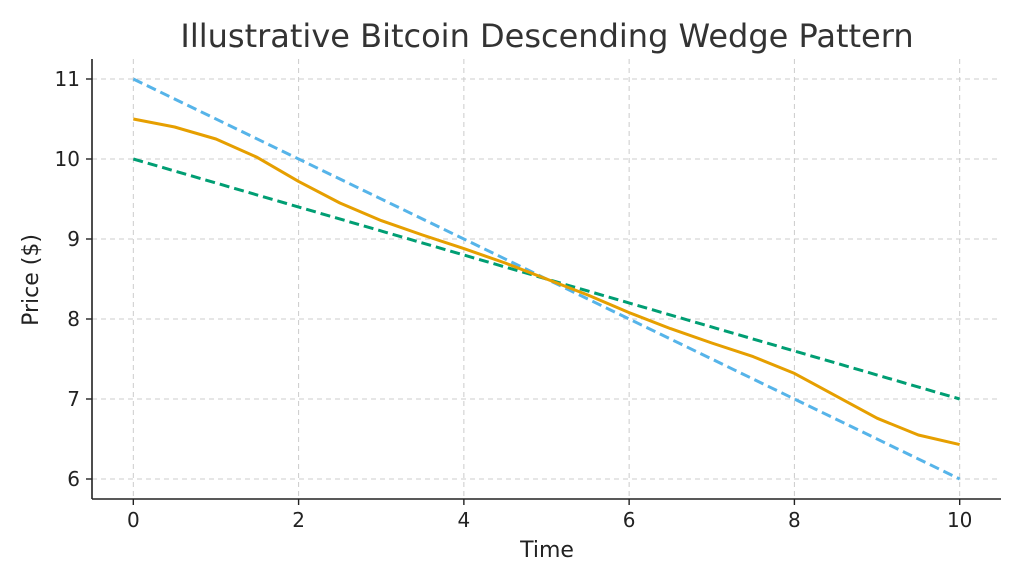 The width and height of the screenshot is (1024, 585). Describe the element at coordinates (298, 520) in the screenshot. I see `x-tick-label: 2` at that location.